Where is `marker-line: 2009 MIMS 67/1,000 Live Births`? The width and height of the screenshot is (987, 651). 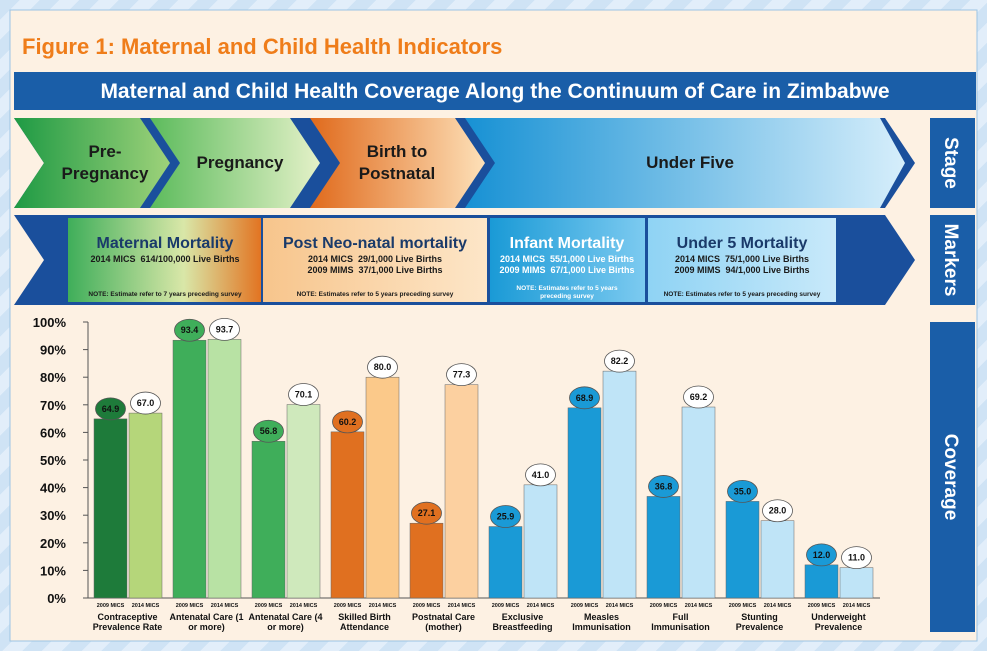 marker-line: 2009 MIMS 67/1,000 Live Births is located at coordinates (566, 270).